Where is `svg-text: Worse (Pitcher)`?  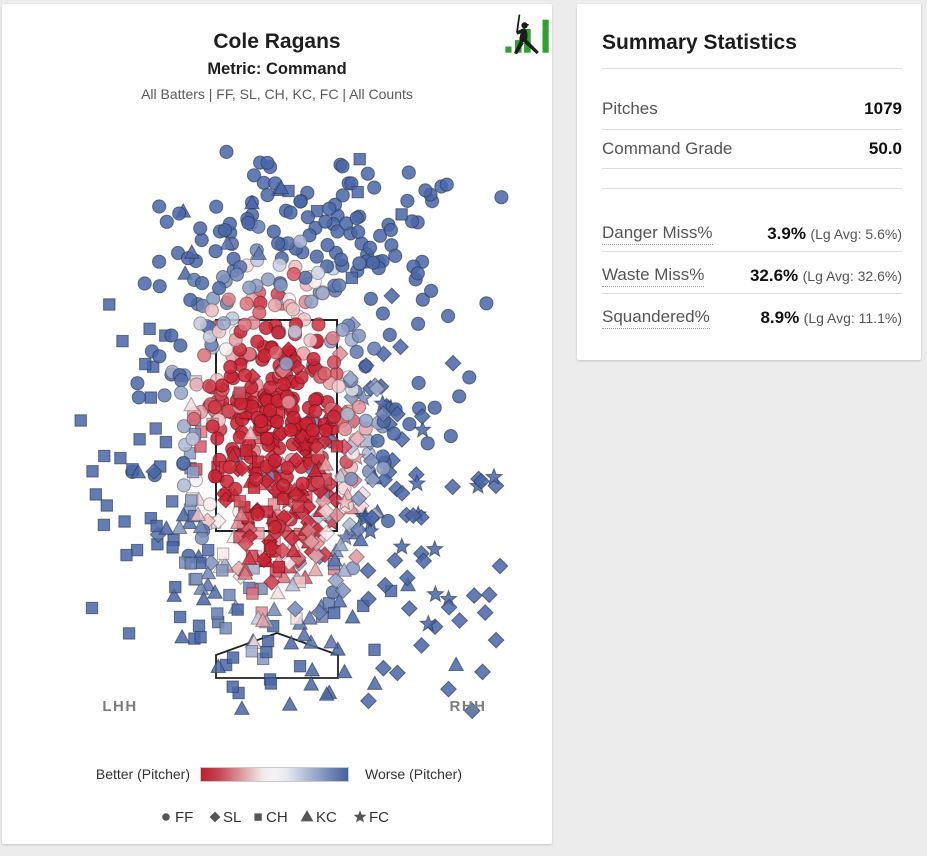 svg-text: Worse (Pitcher) is located at coordinates (413, 774).